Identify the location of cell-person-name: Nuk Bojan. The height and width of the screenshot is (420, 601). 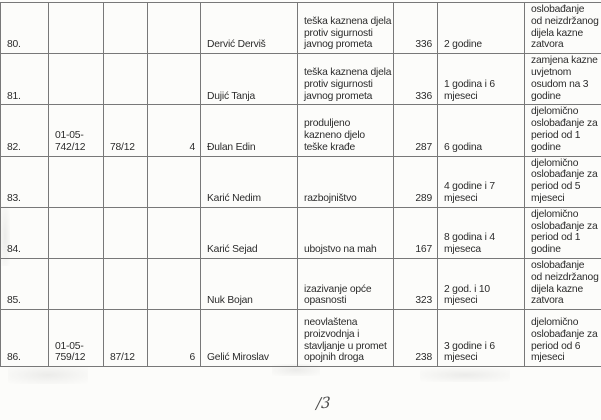
(249, 284).